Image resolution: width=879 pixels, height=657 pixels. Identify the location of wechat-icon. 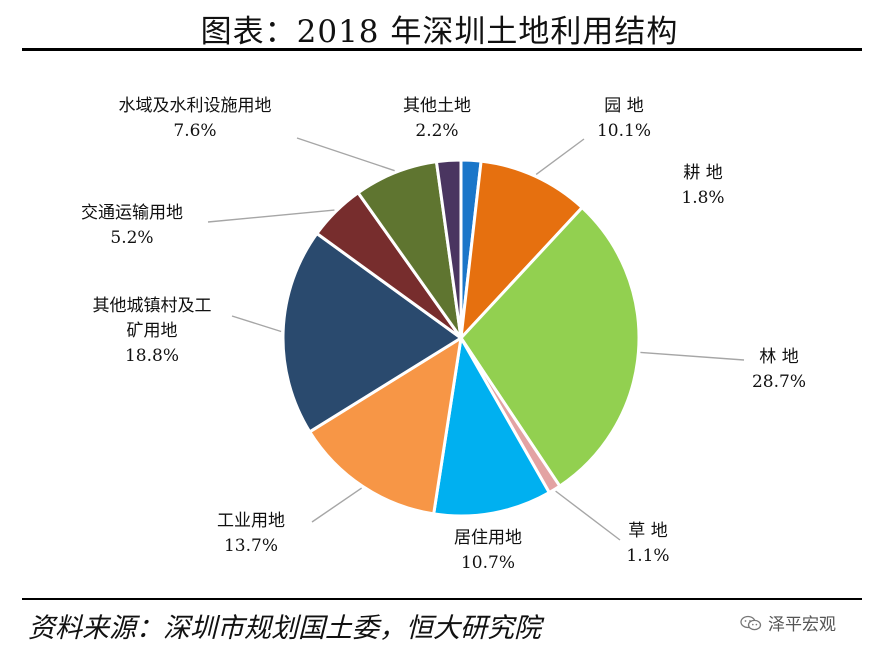
(751, 622).